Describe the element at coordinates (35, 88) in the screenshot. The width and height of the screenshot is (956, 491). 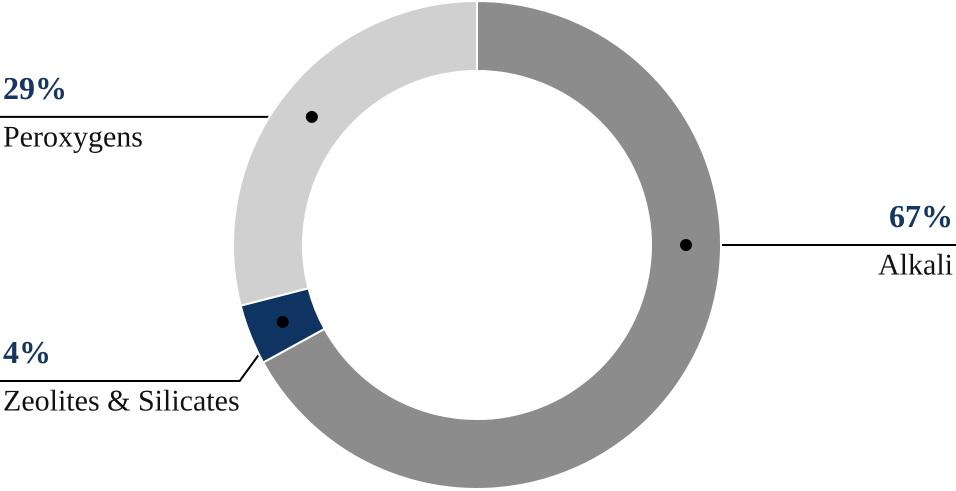
I see `data-label: 29%` at that location.